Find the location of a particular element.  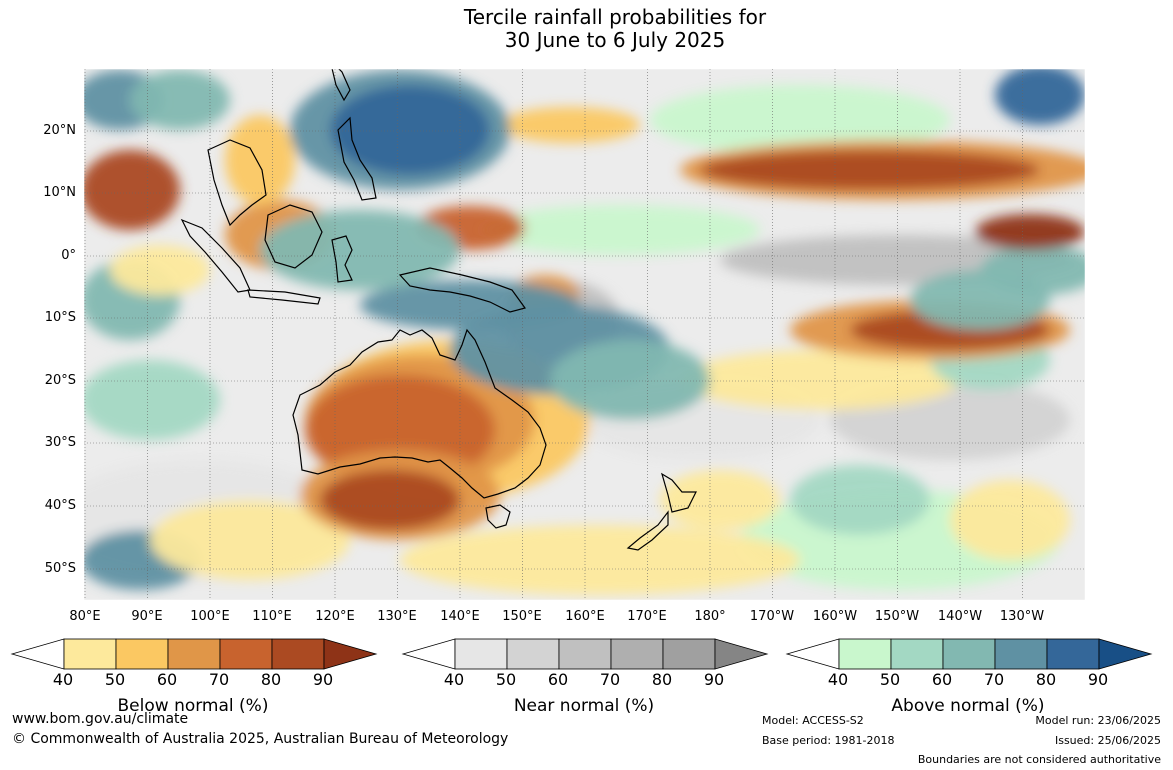

lon-label-80e: 80°E is located at coordinates (85, 616).